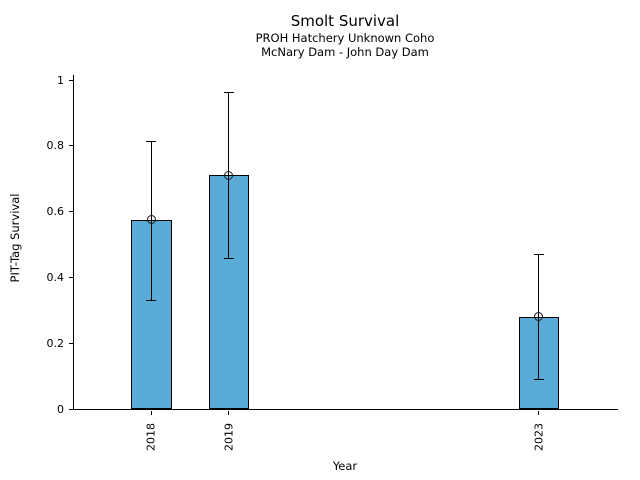  What do you see at coordinates (151, 437) in the screenshot?
I see `x-tick-label-2018: 2018` at bounding box center [151, 437].